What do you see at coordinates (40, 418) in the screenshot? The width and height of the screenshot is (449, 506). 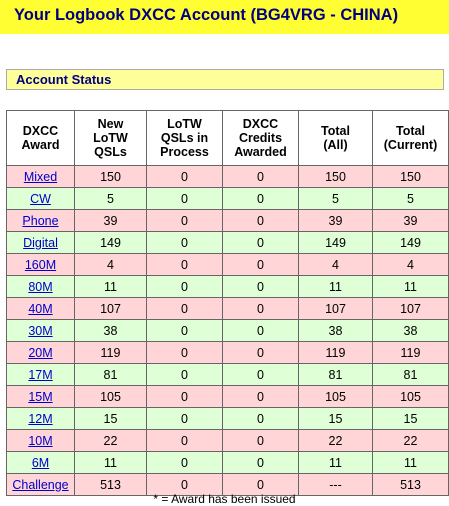 I see `award-link-12m: 12M` at bounding box center [40, 418].